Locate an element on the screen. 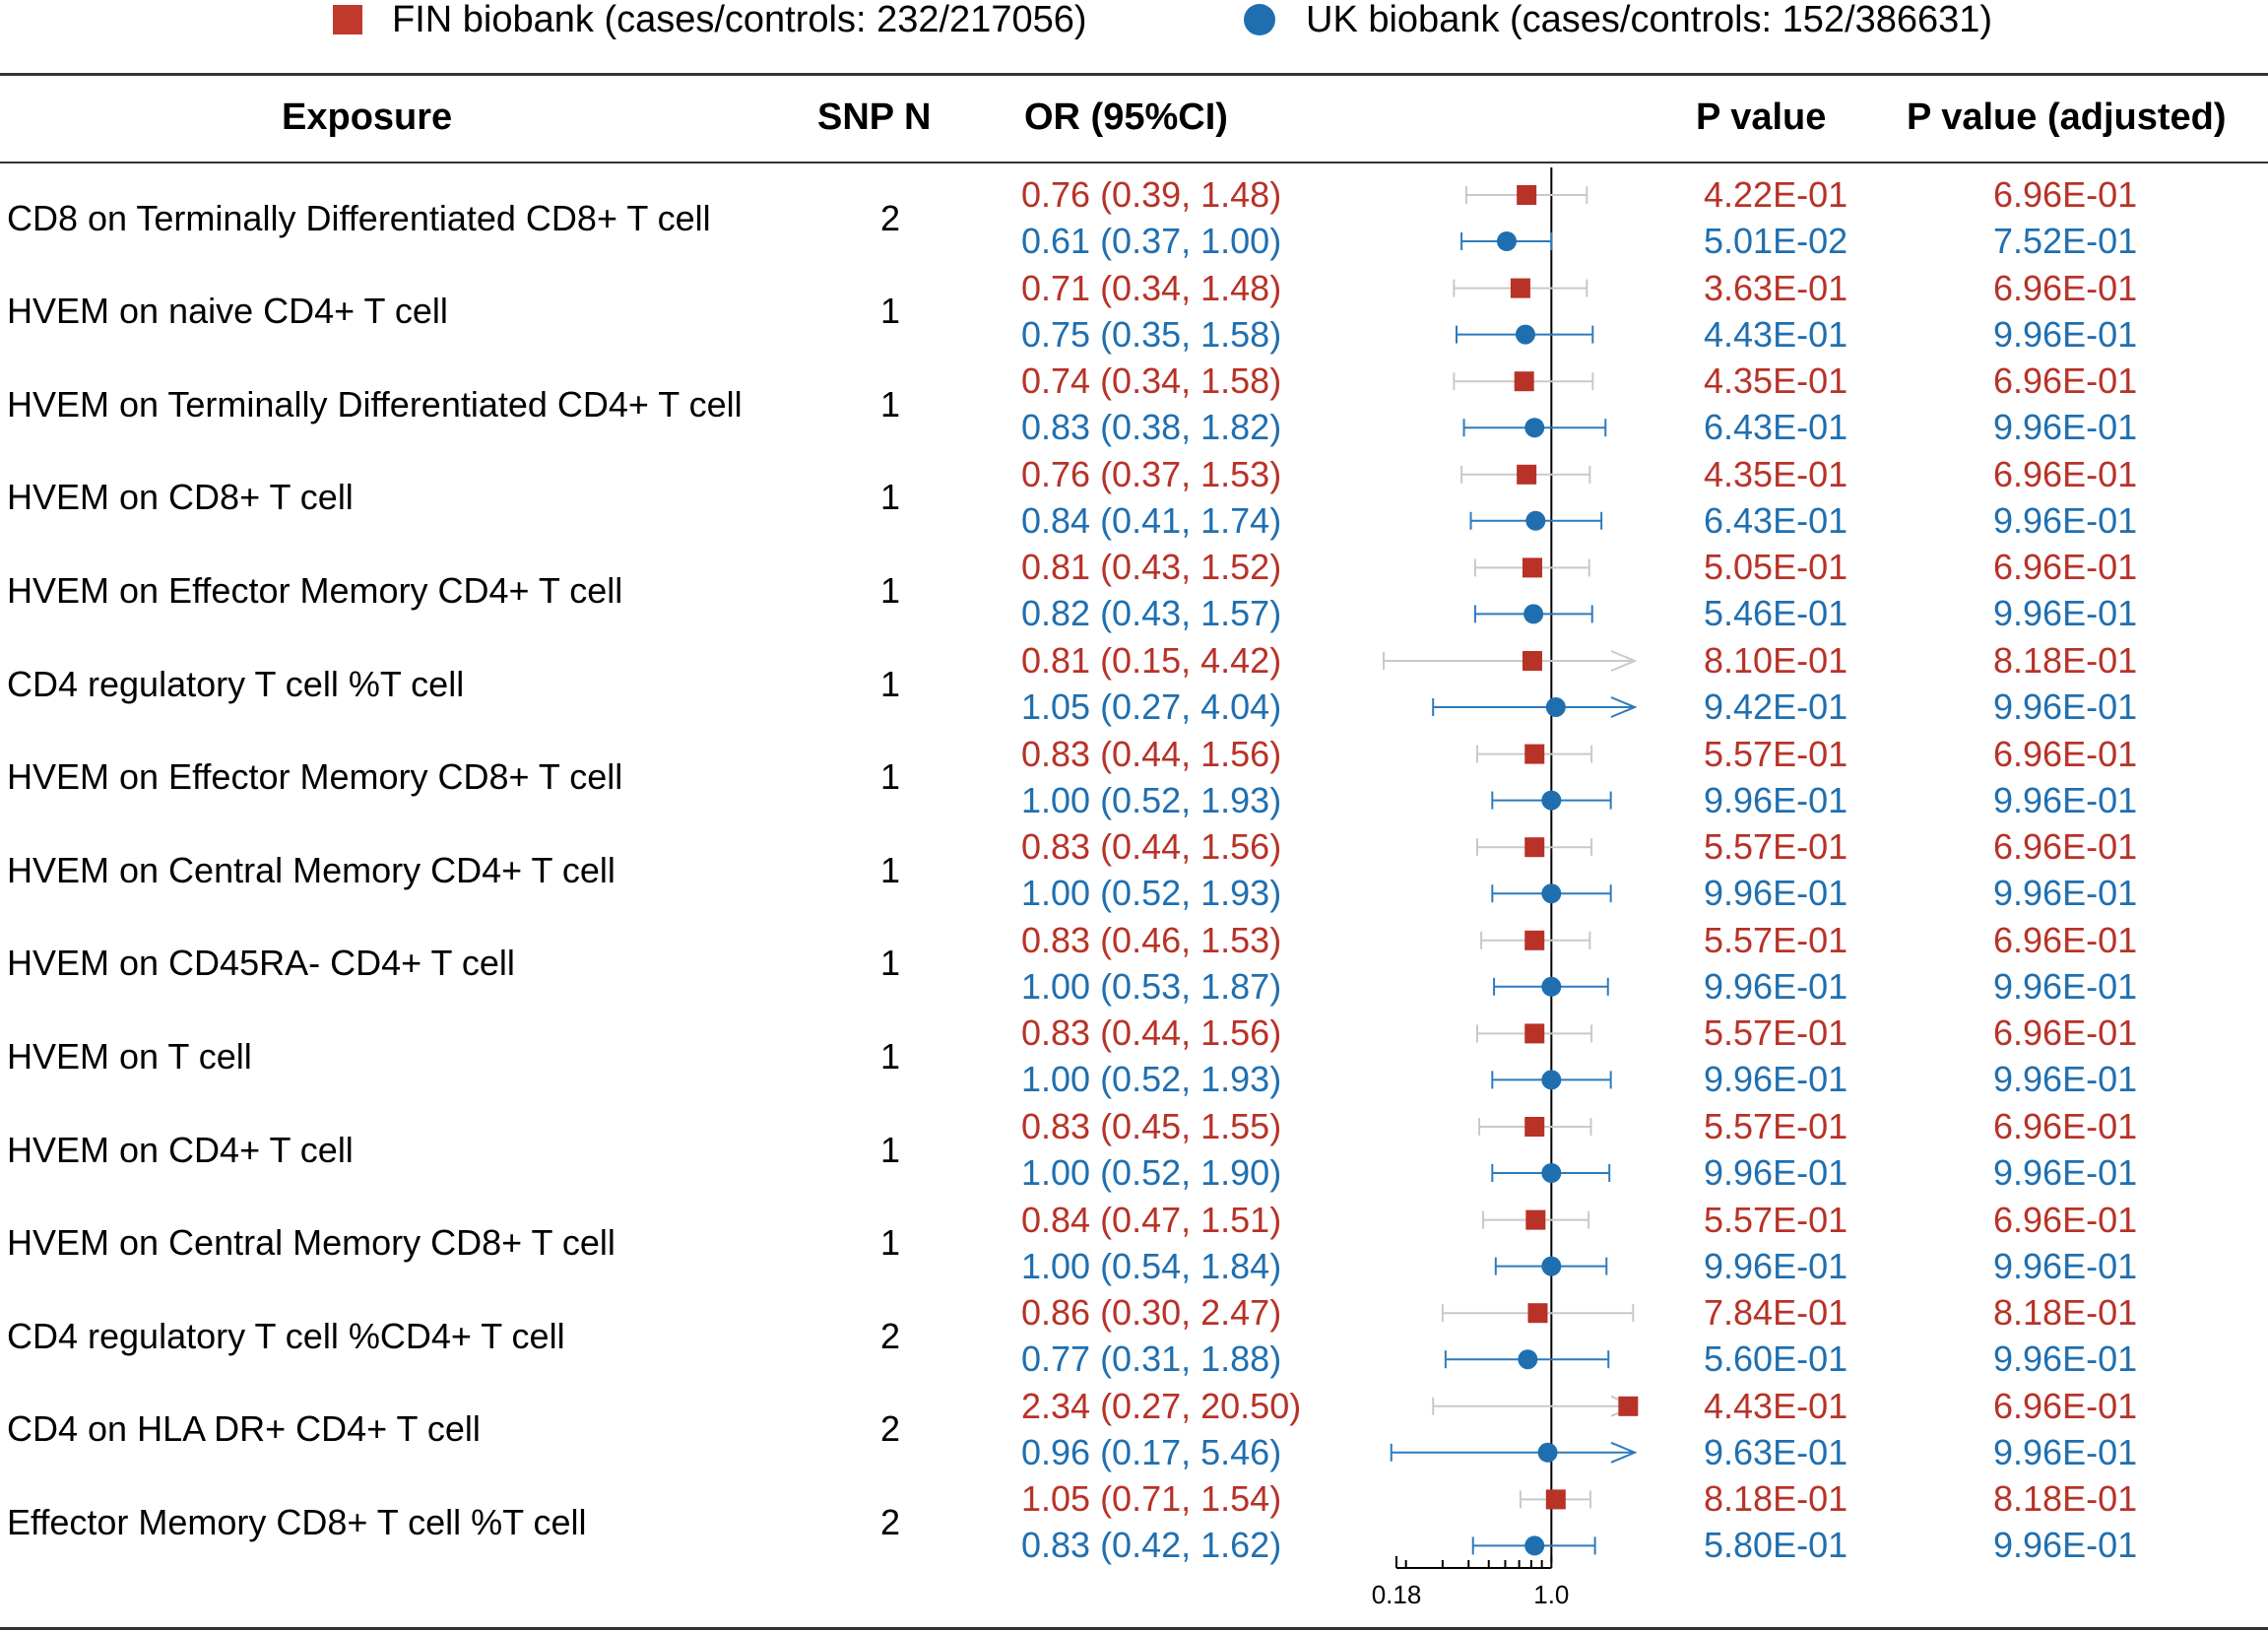 This screenshot has width=2268, height=1631. fin-or-ci: 1.05 (0.71, 1.54) is located at coordinates (1152, 1499).